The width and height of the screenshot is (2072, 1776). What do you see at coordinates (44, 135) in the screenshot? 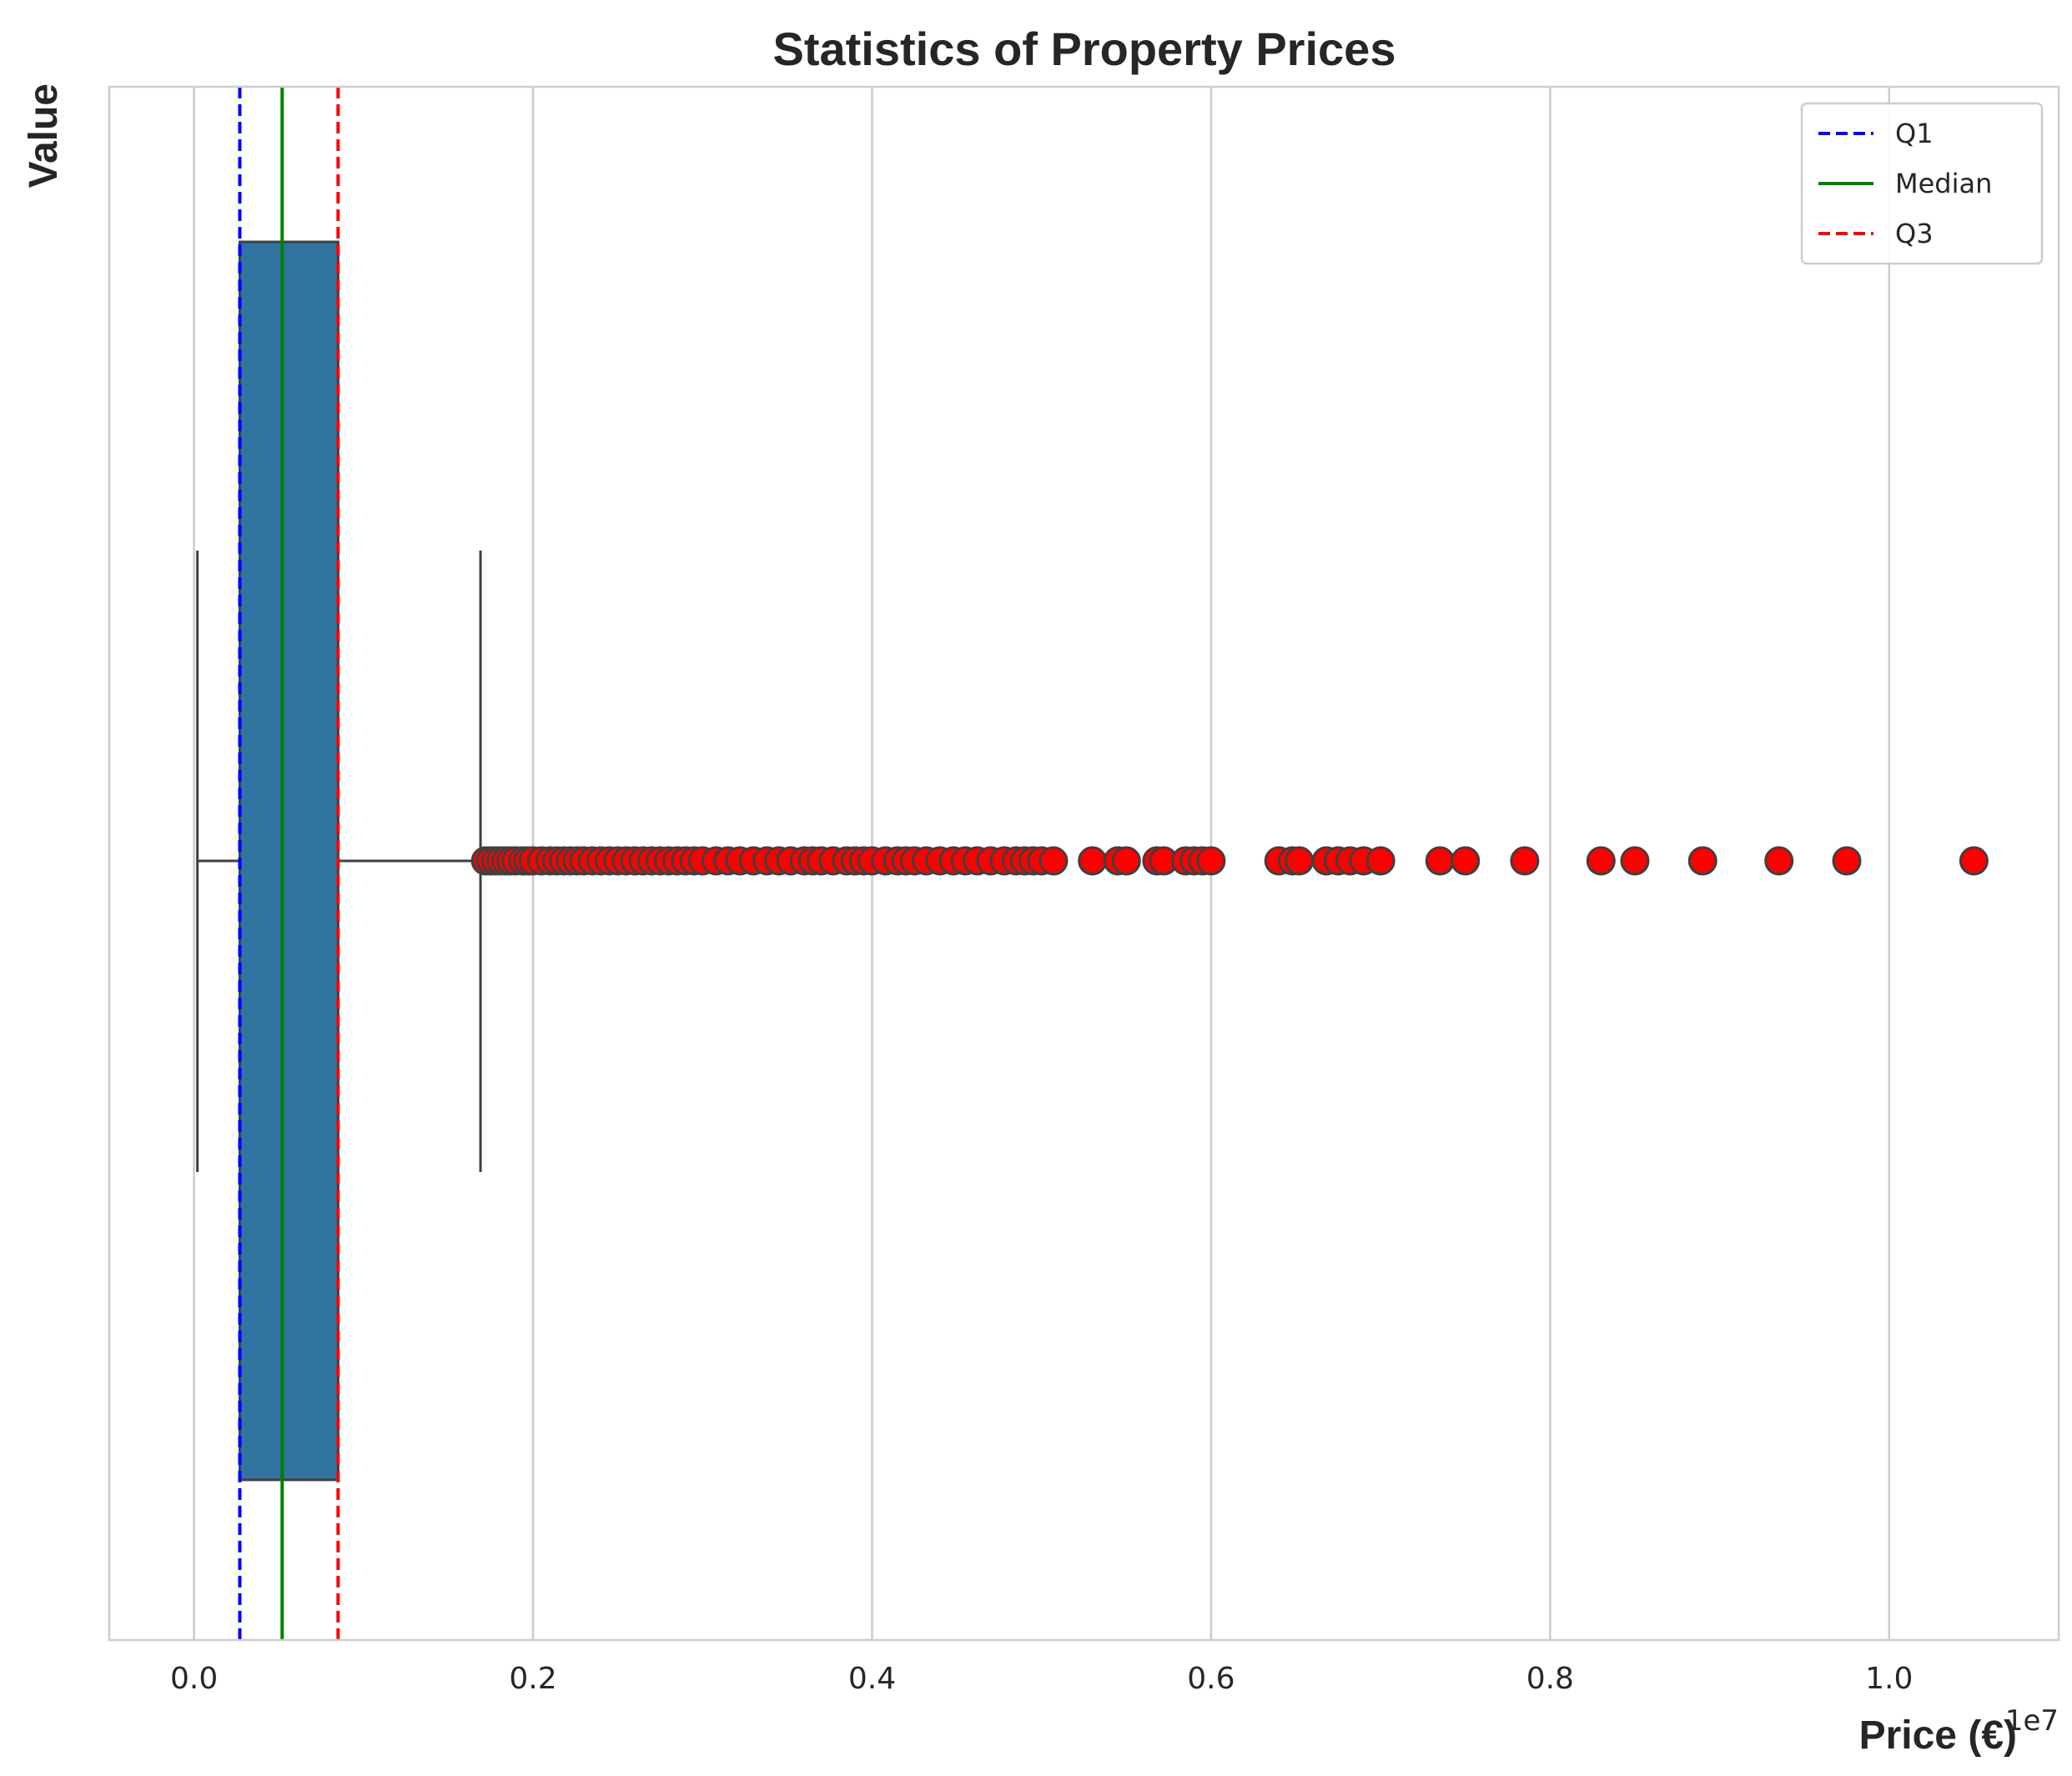
I see `y-axis-label: Value` at bounding box center [44, 135].